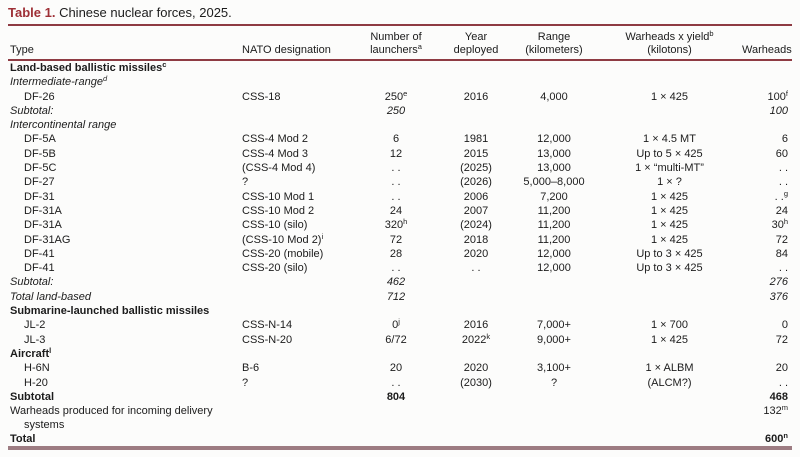  I want to click on table-cell: 462, so click(396, 282).